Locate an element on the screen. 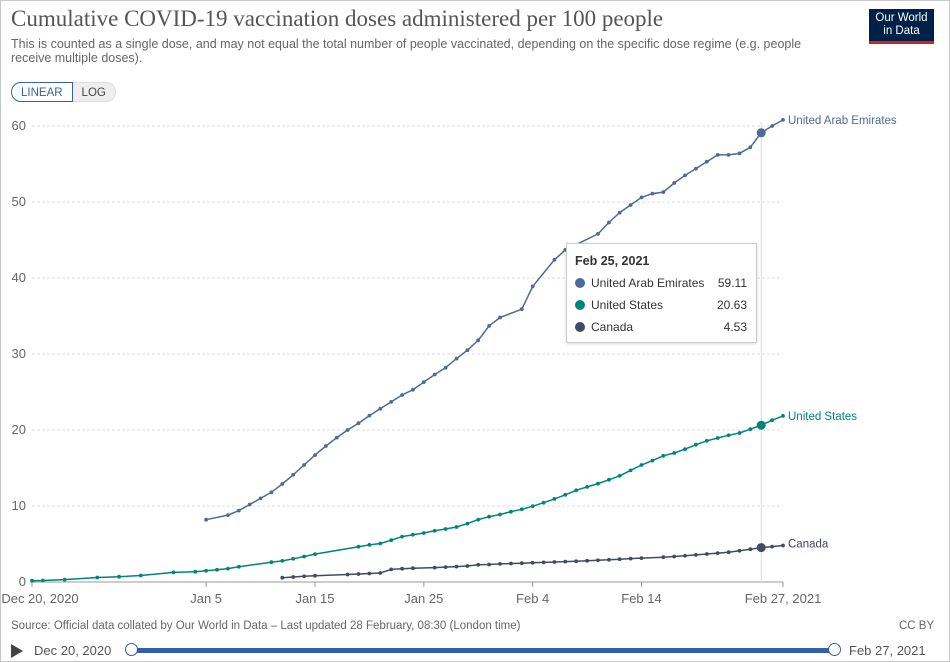  series-label: United States is located at coordinates (822, 417).